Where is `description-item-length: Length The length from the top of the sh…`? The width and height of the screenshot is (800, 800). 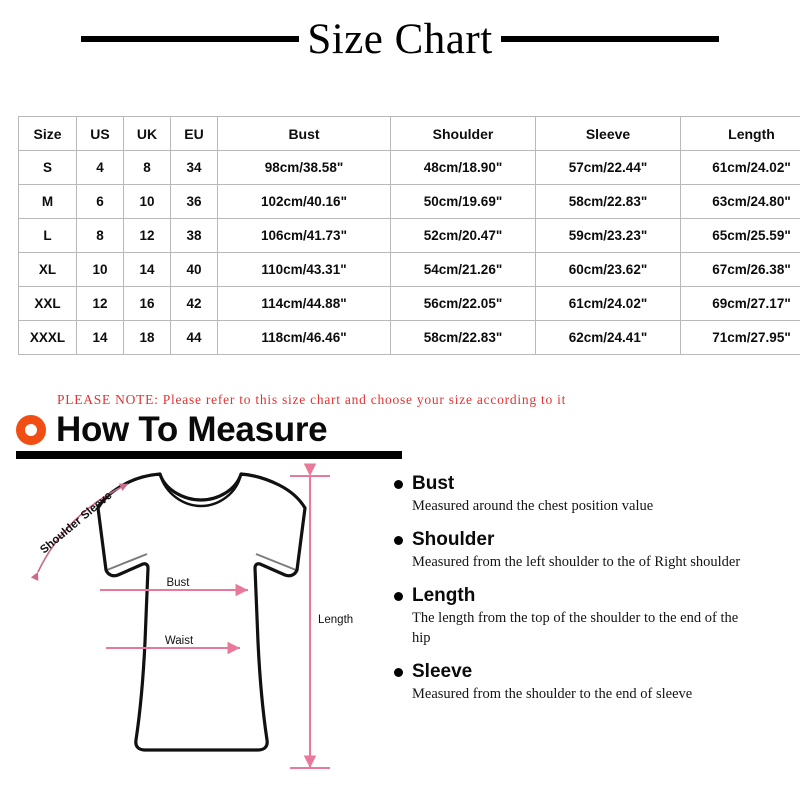 description-item-length: Length The length from the top of the sh… is located at coordinates (594, 616).